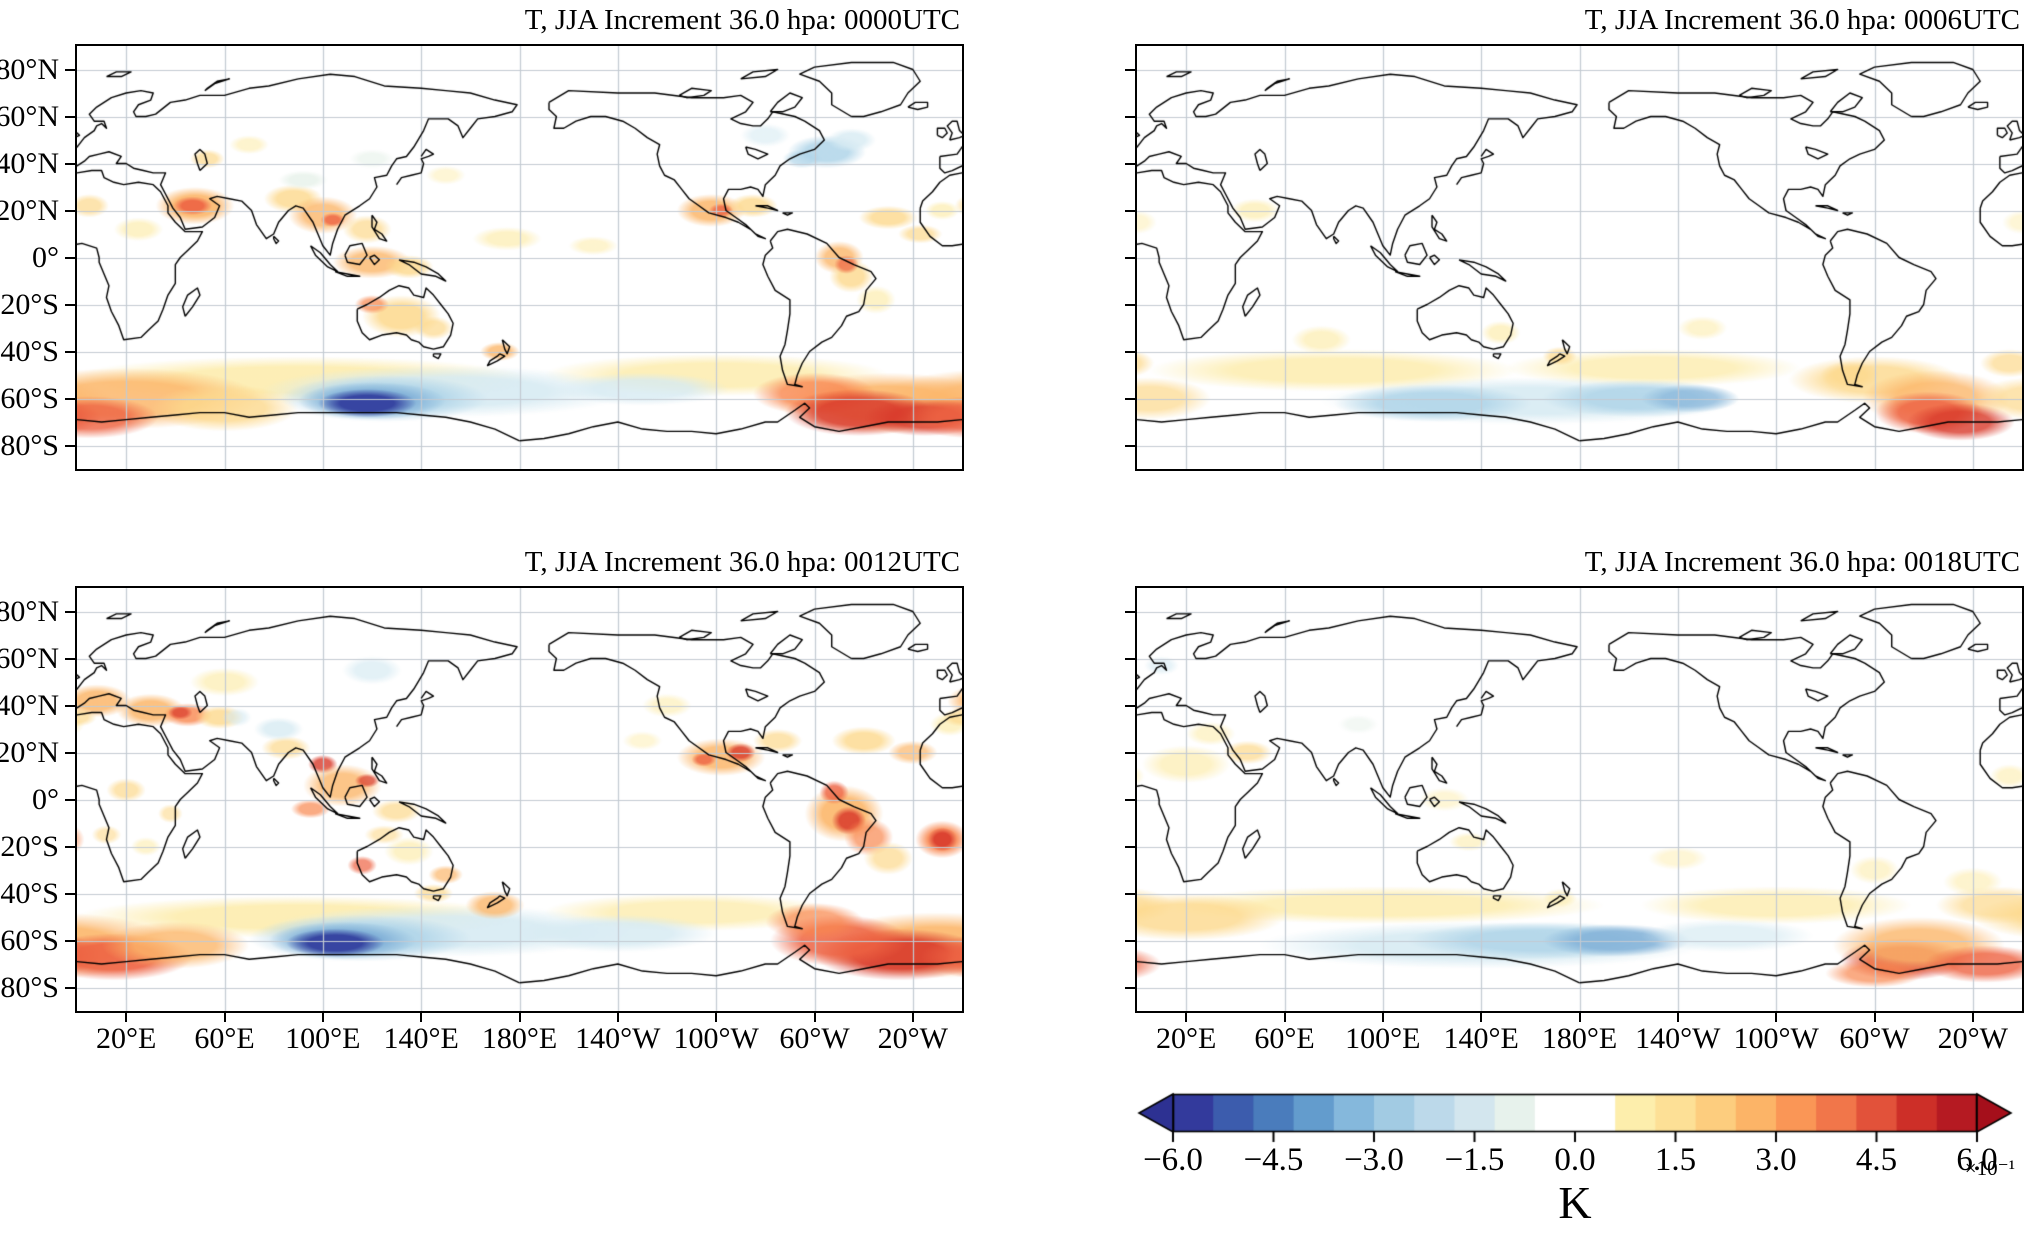 This screenshot has height=1234, width=2025. I want to click on panel-title-0012utc: T, JJA Increment 36.0 hpa: 0012UTC, so click(742, 562).